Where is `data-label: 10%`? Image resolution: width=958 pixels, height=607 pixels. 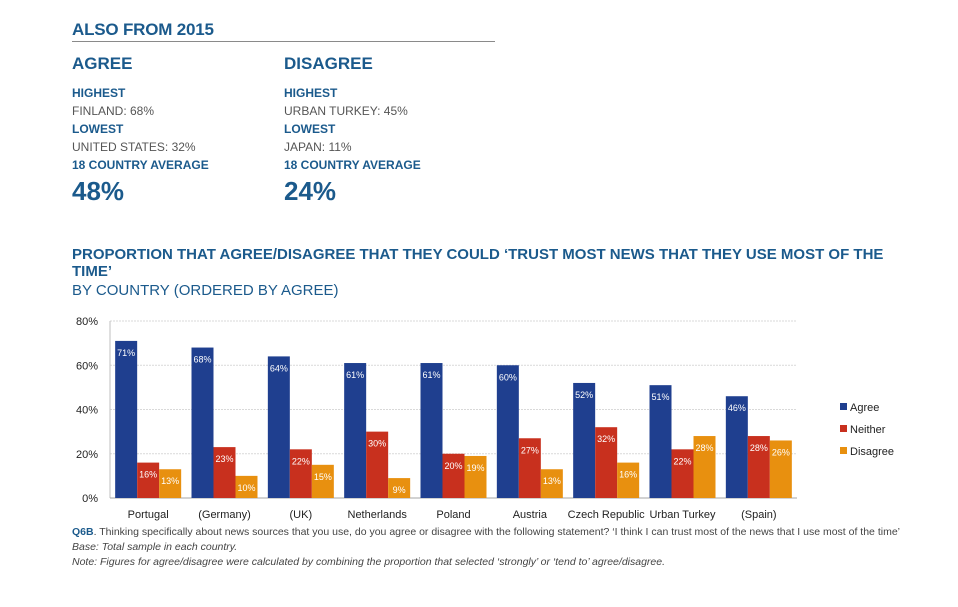 data-label: 10% is located at coordinates (246, 488).